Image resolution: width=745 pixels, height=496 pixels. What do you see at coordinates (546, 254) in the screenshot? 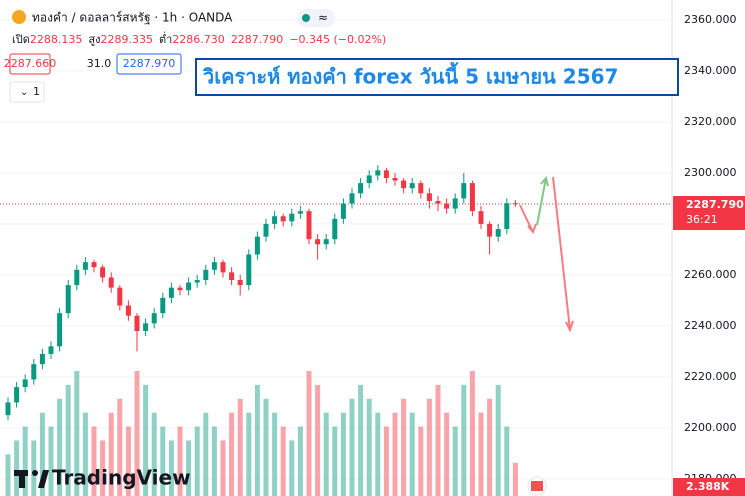
I see `forecast-arrows` at bounding box center [546, 254].